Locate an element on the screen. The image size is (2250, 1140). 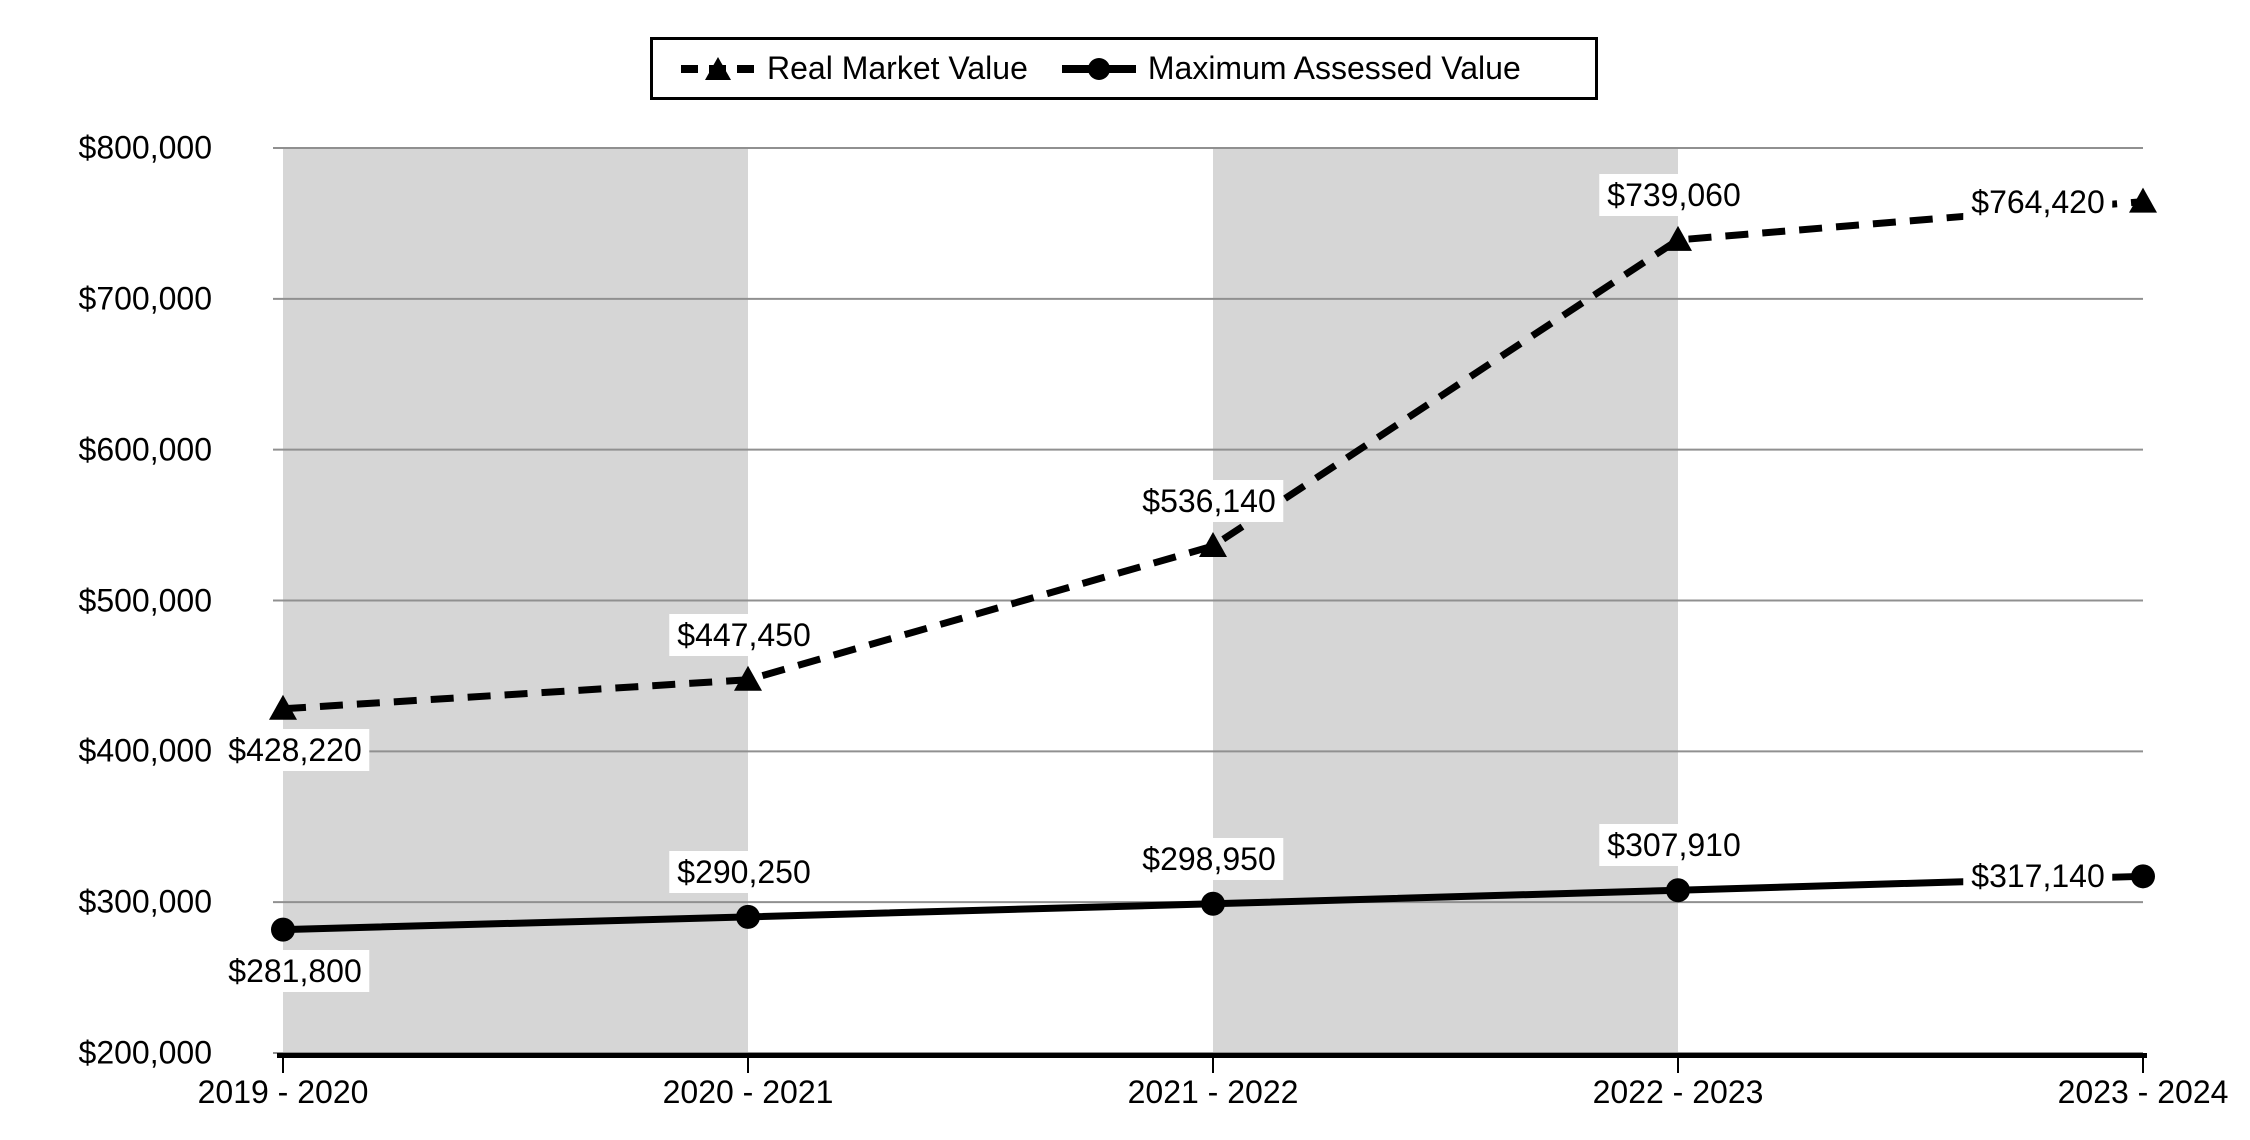
legend-item-maximum-assessed-value: Maximum Assessed Value is located at coordinates (1291, 68).